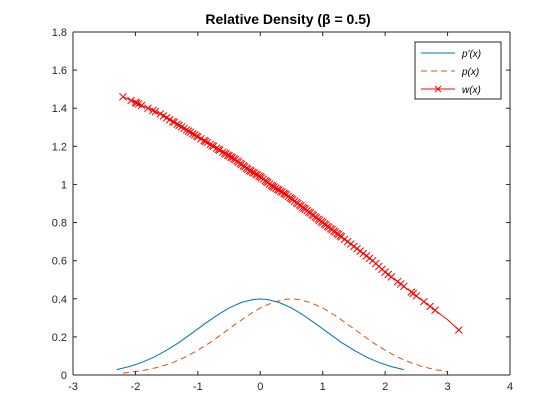 The height and width of the screenshot is (420, 560). I want to click on legend-label-w: w(x), so click(471, 90).